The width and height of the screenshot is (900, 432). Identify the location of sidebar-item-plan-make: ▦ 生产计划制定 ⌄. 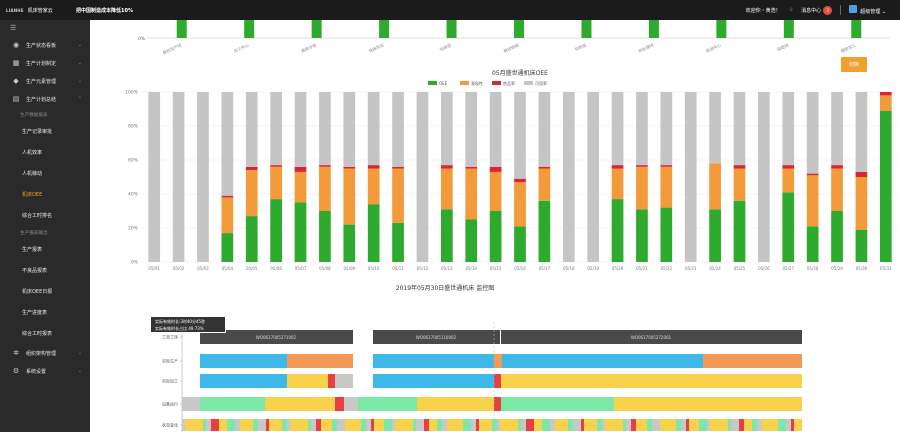
(45, 63).